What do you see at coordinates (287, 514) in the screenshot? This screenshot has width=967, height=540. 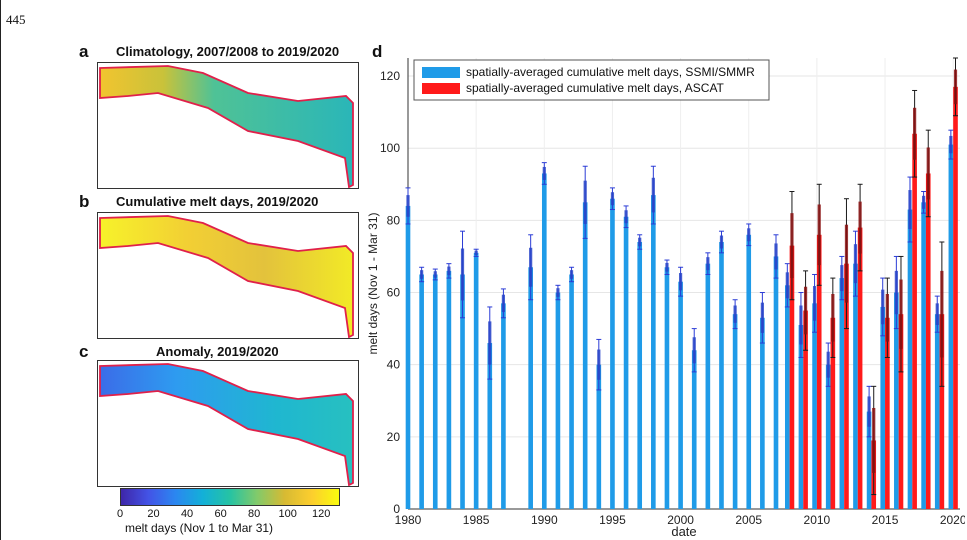 I see `colorbar-tick-label: 100` at bounding box center [287, 514].